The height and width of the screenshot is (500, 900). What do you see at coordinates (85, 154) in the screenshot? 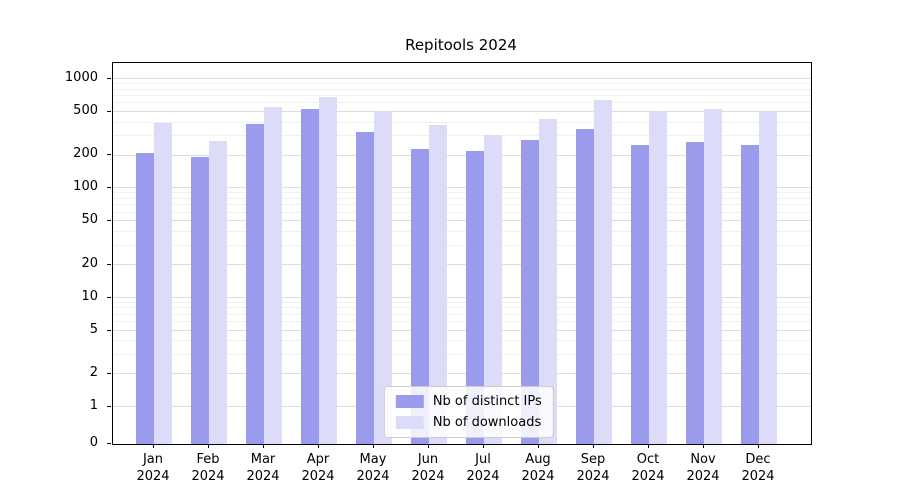
I see `y-tick-label: 200` at bounding box center [85, 154].